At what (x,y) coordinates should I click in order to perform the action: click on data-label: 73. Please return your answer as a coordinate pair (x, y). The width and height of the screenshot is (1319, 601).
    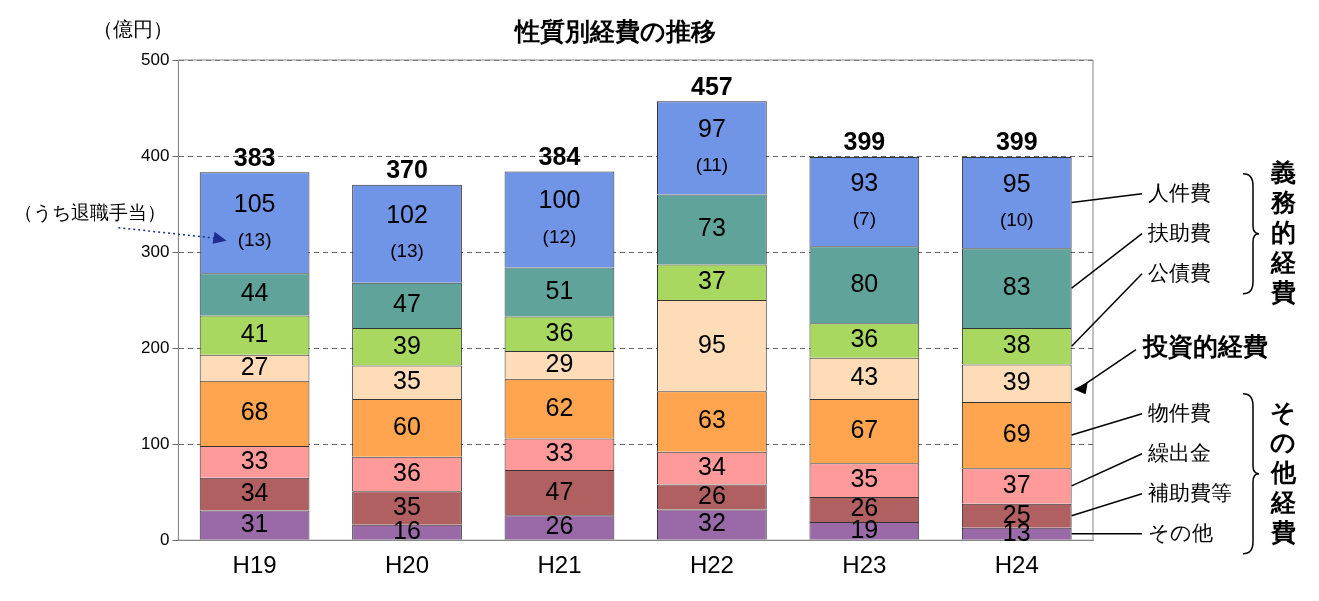
    Looking at the image, I should click on (712, 227).